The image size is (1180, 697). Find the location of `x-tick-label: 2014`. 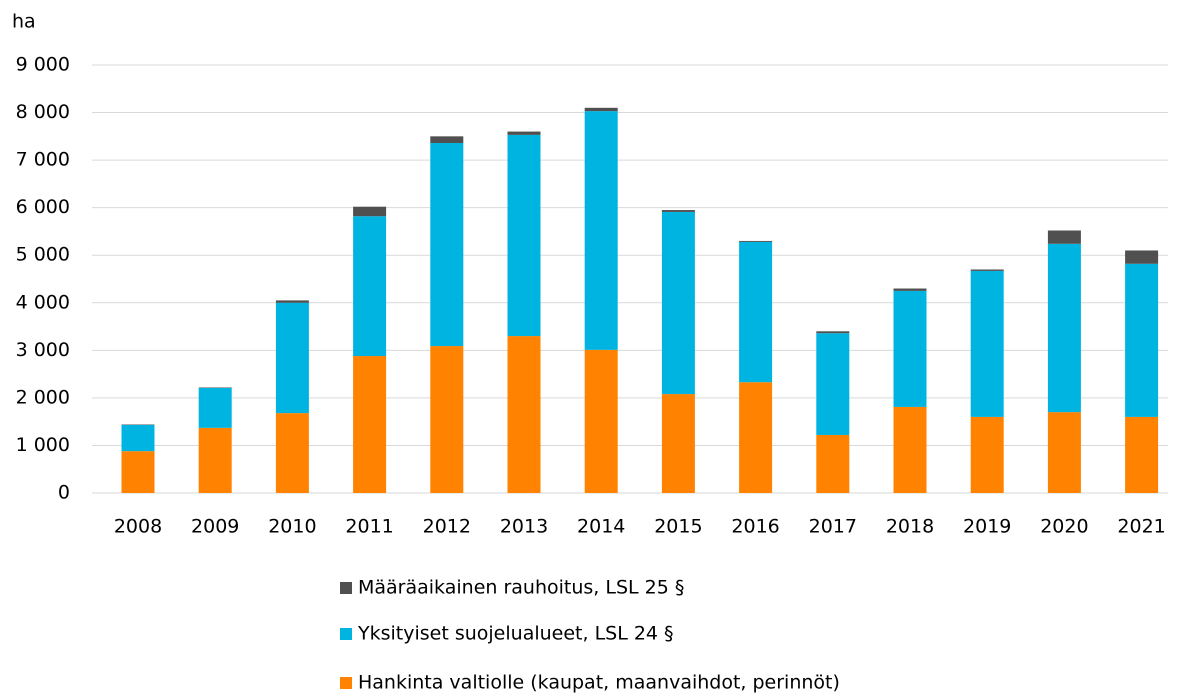

x-tick-label: 2014 is located at coordinates (601, 527).